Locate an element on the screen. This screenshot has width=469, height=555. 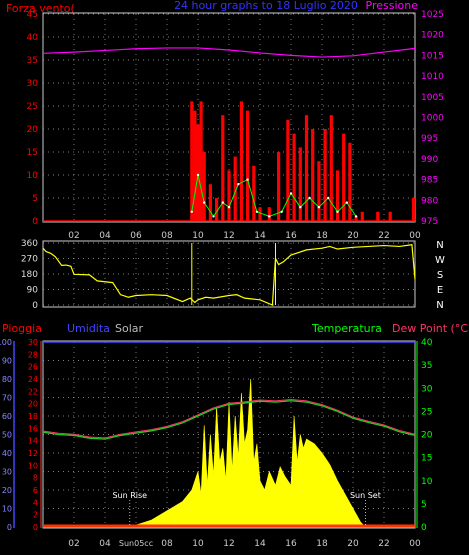
temperature-tick-label: 15 is located at coordinates (426, 459).